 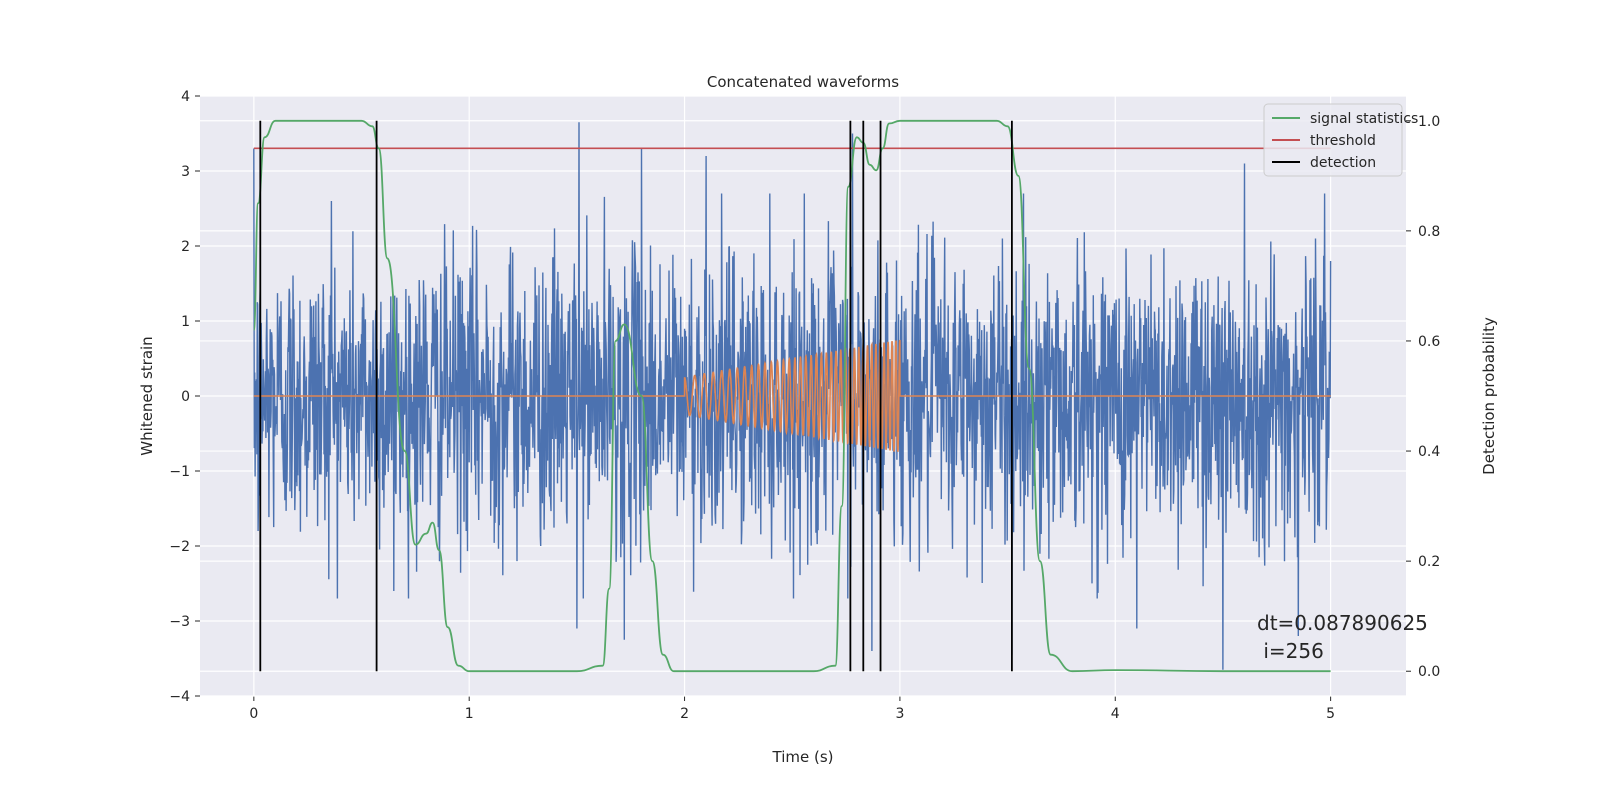 What do you see at coordinates (1489, 396) in the screenshot?
I see `y-axis-right-label: Detection probability` at bounding box center [1489, 396].